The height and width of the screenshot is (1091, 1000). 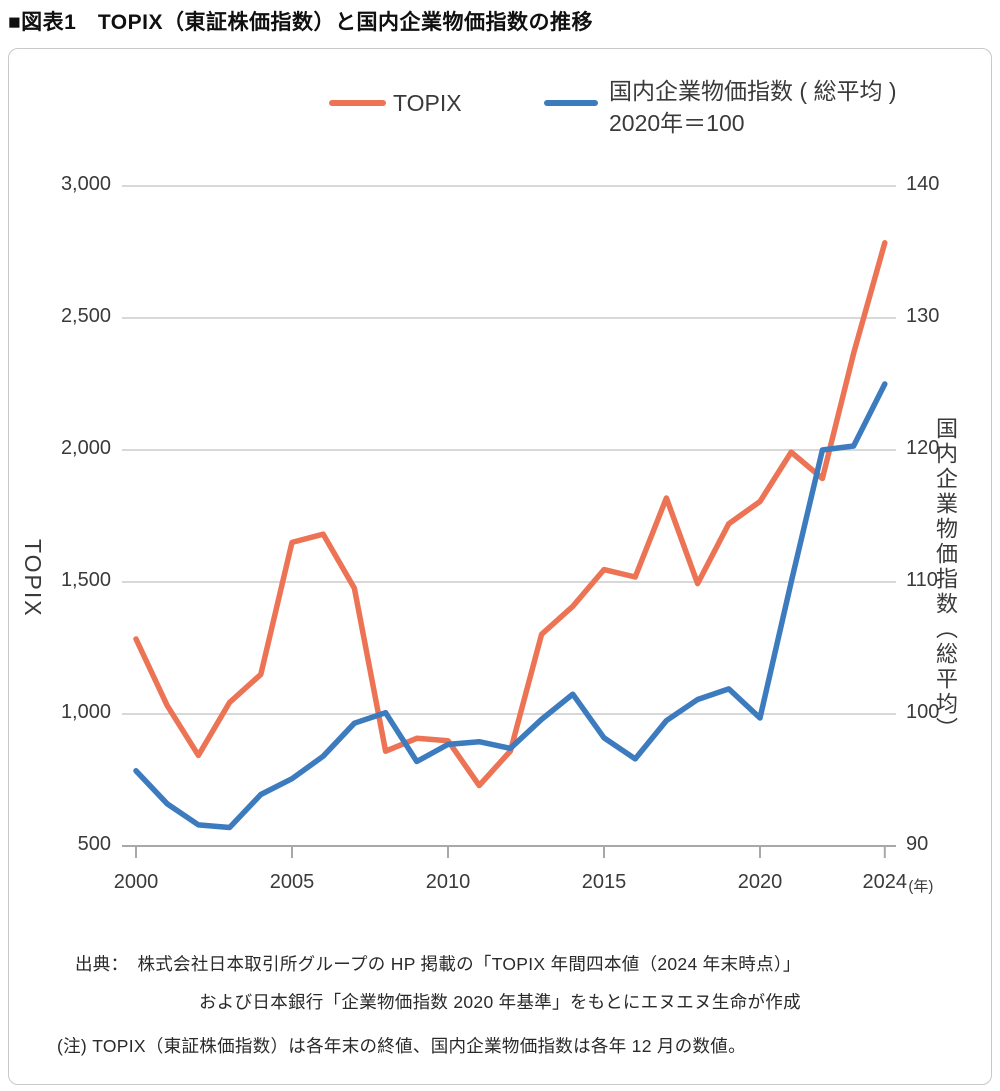 What do you see at coordinates (571, 103) in the screenshot?
I see `cgpi-line-swatch` at bounding box center [571, 103].